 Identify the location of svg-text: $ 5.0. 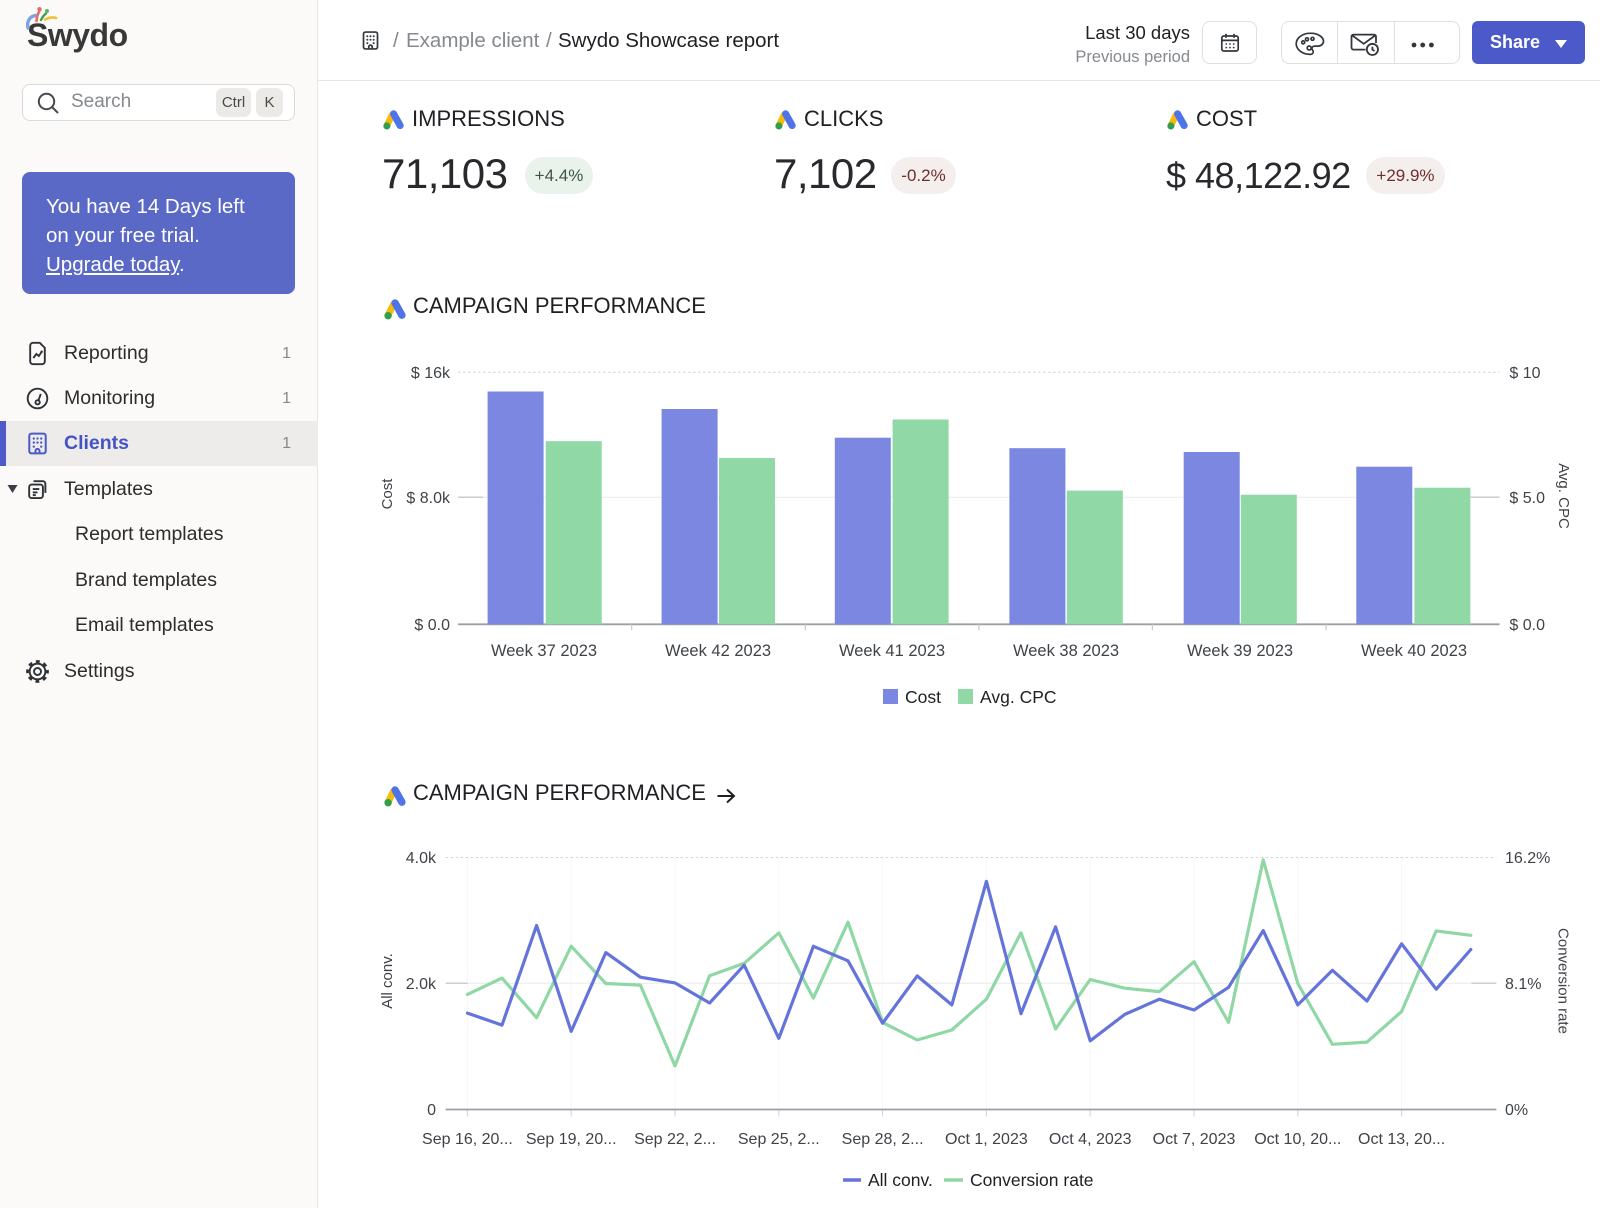
(1527, 498).